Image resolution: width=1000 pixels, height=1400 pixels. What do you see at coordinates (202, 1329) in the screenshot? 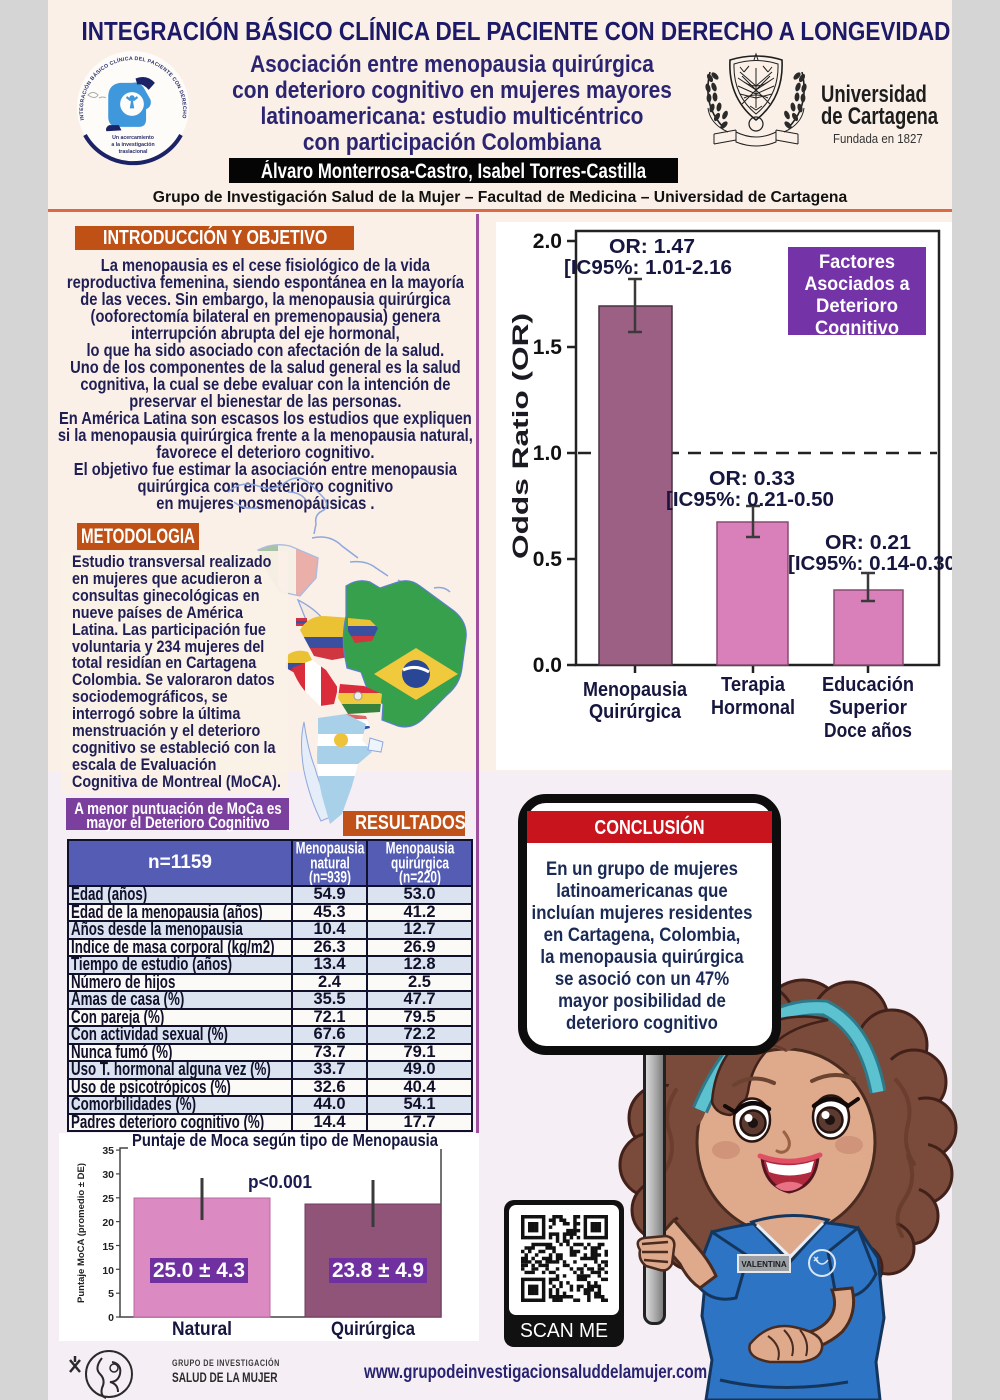
I see `svg-text: Natural` at bounding box center [202, 1329].